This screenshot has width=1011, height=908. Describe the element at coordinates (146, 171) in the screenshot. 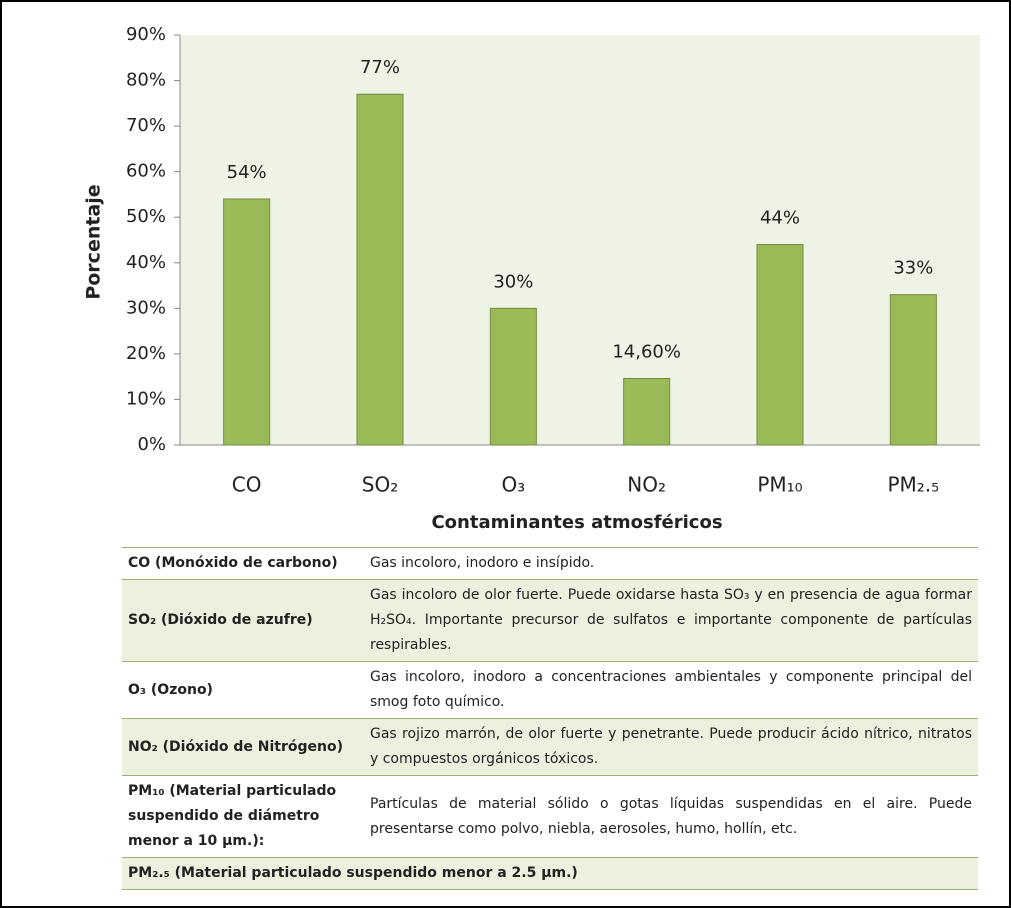

I see `y-tick-label: 60%` at that location.